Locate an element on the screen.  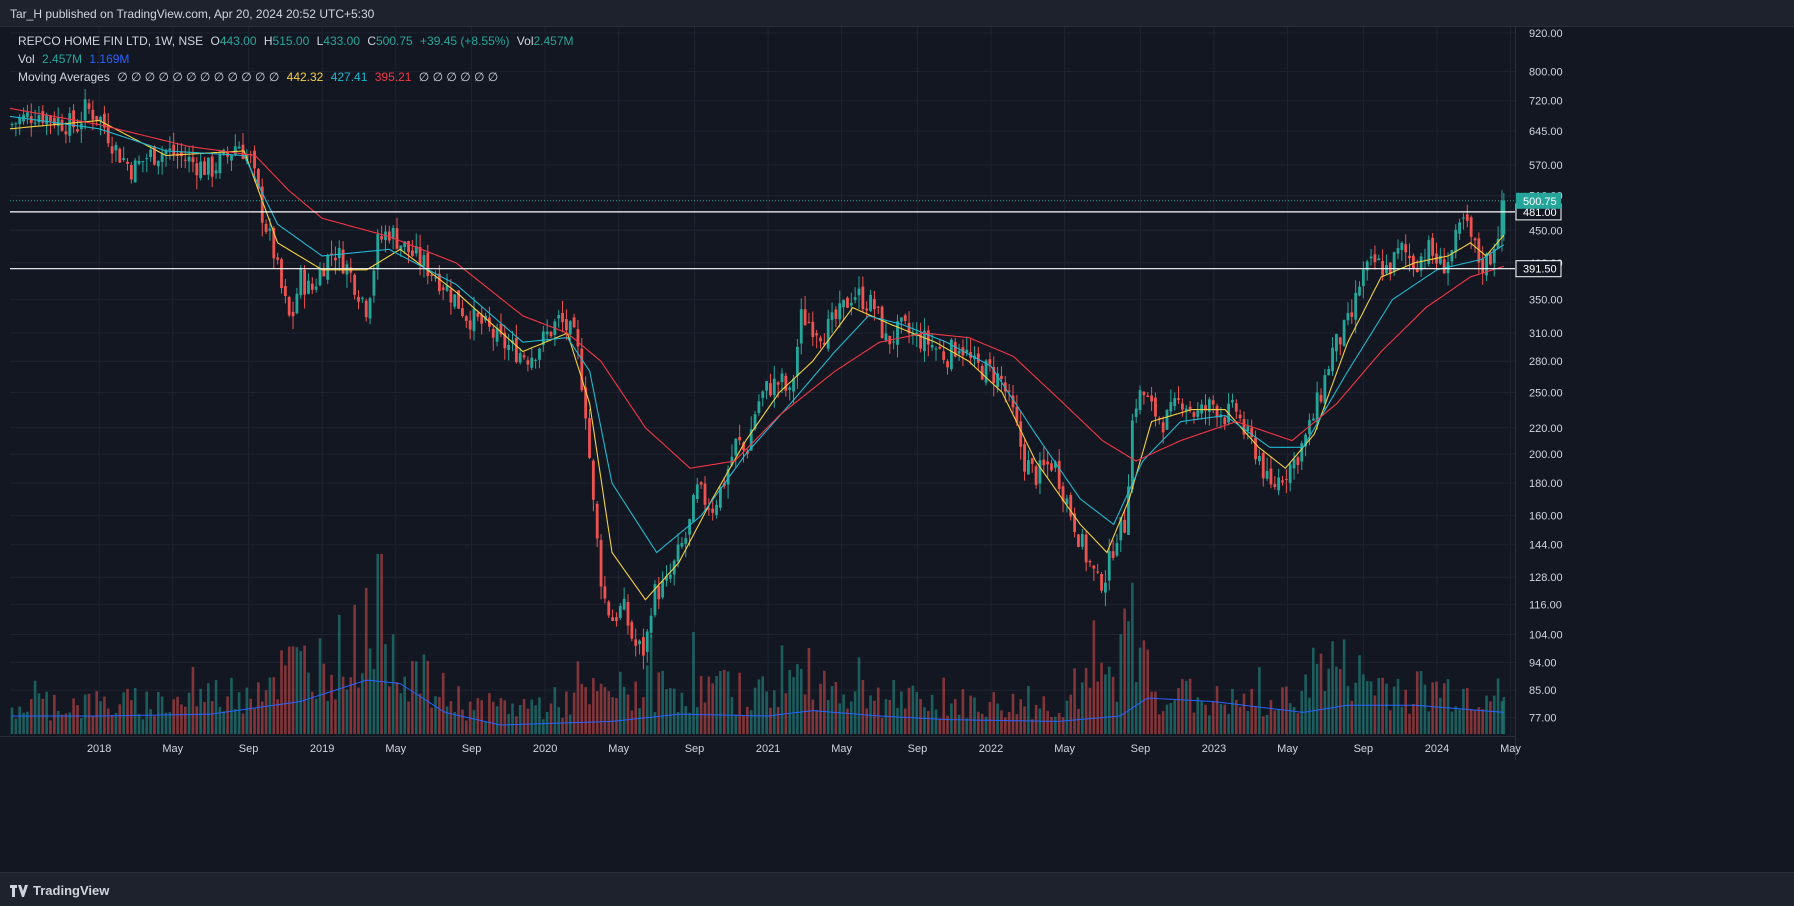
close-label: C is located at coordinates (371, 41).